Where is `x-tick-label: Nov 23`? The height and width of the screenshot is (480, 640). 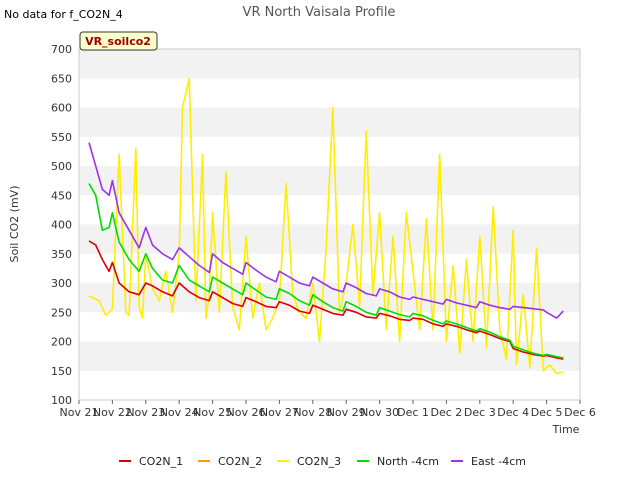 x-tick-label: Nov 23 is located at coordinates (145, 412).